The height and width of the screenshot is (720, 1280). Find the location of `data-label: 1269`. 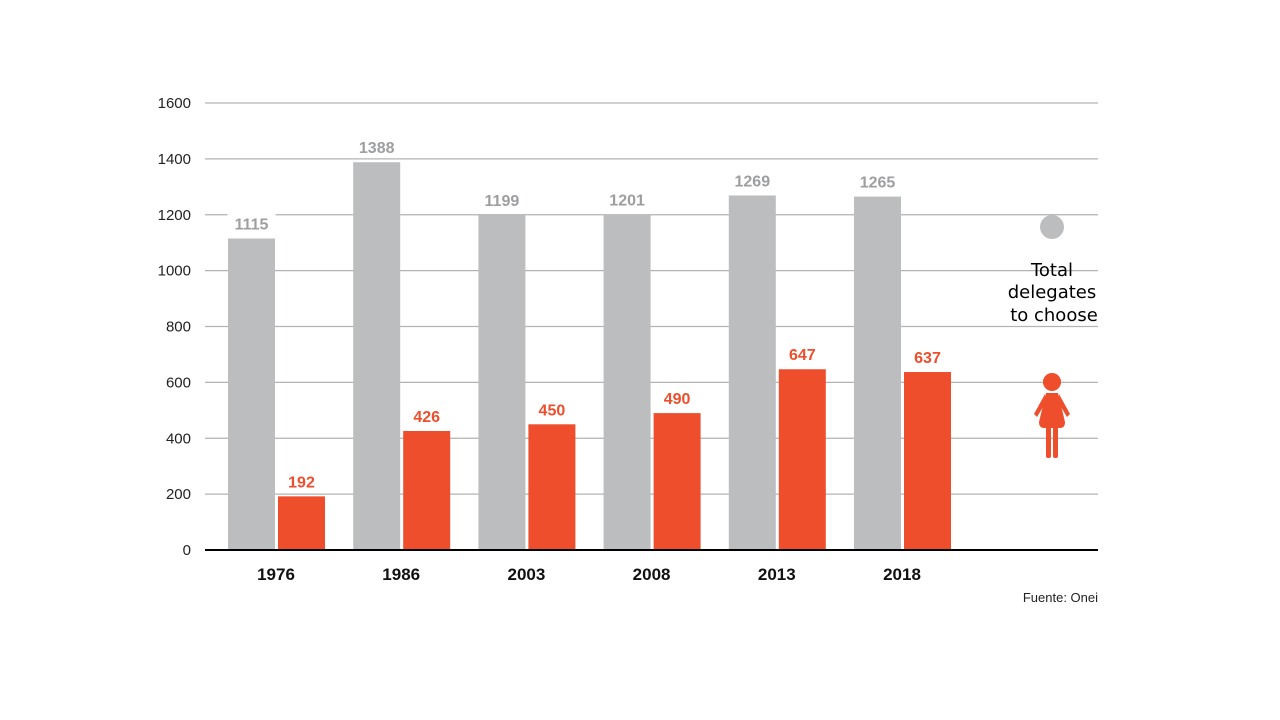

data-label: 1269 is located at coordinates (753, 181).